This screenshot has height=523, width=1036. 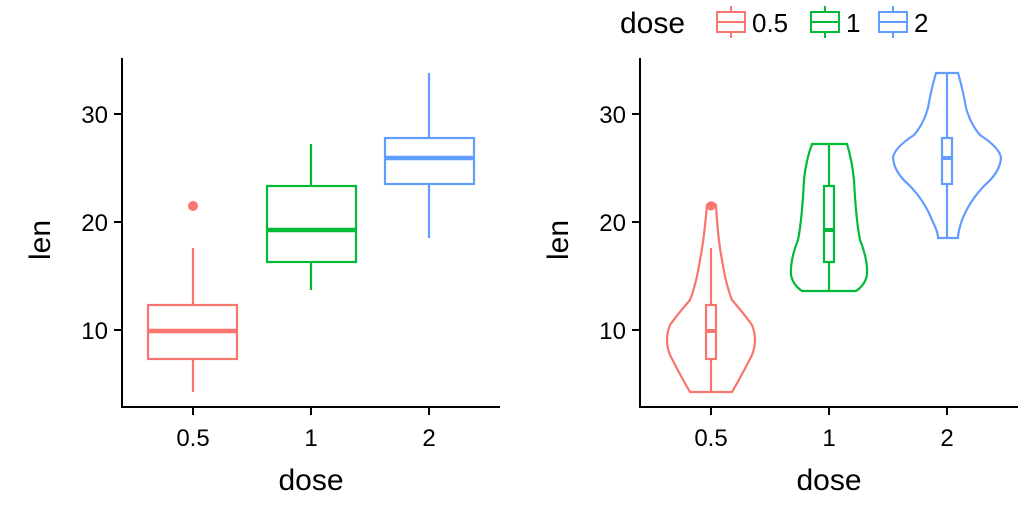 What do you see at coordinates (711, 297) in the screenshot?
I see `violin-dose-0.5` at bounding box center [711, 297].